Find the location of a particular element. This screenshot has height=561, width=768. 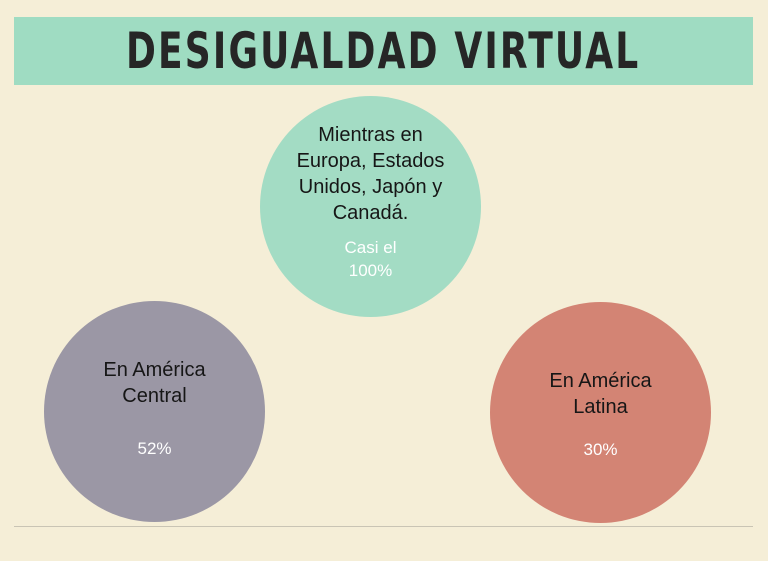

circle-label: En América Central is located at coordinates (154, 383).